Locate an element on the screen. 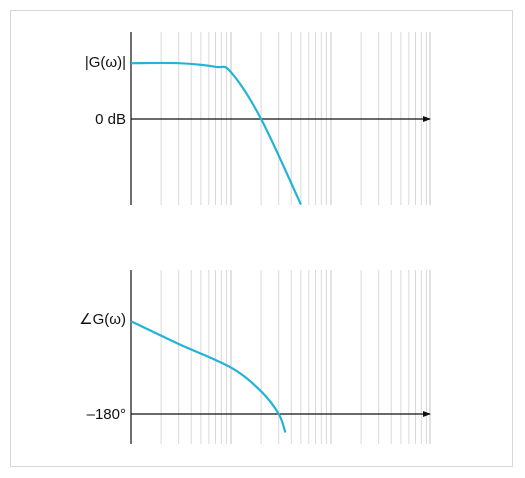 The image size is (525, 478). magnitude-curve is located at coordinates (216, 133).